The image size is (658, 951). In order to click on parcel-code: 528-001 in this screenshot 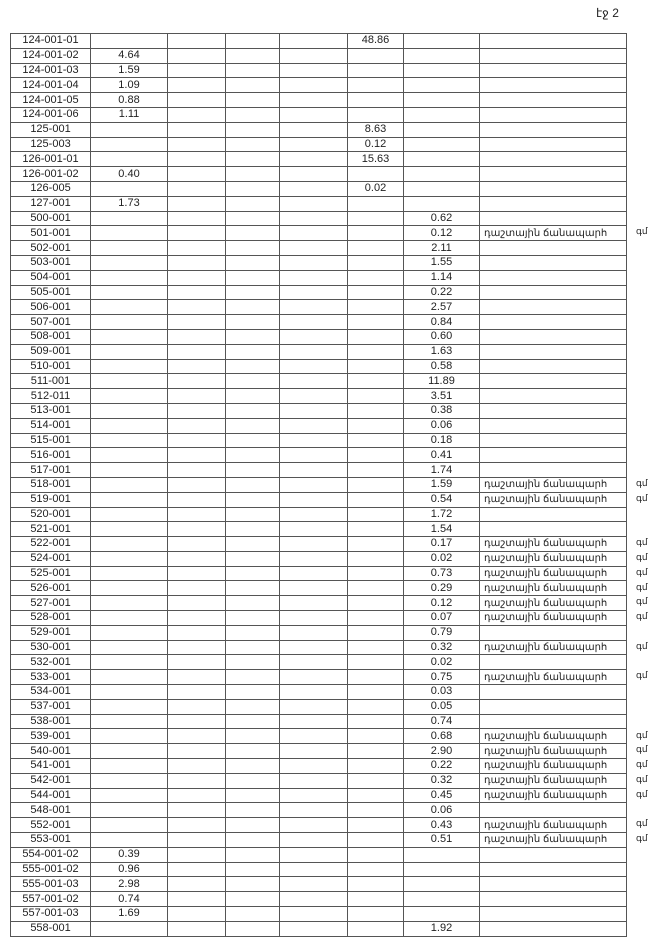, I will do `click(50, 618)`.